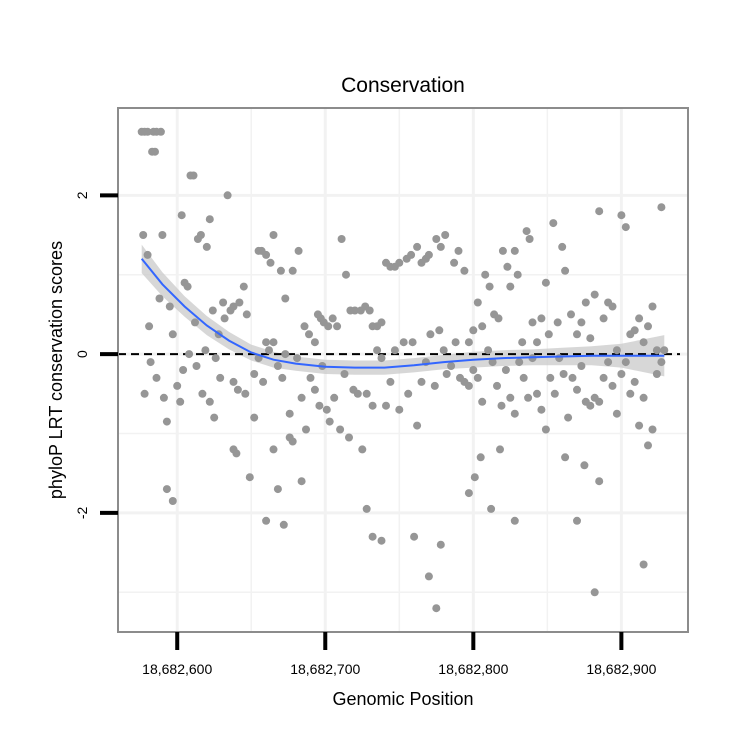  What do you see at coordinates (82, 354) in the screenshot?
I see `y-tick-label: 0` at bounding box center [82, 354].